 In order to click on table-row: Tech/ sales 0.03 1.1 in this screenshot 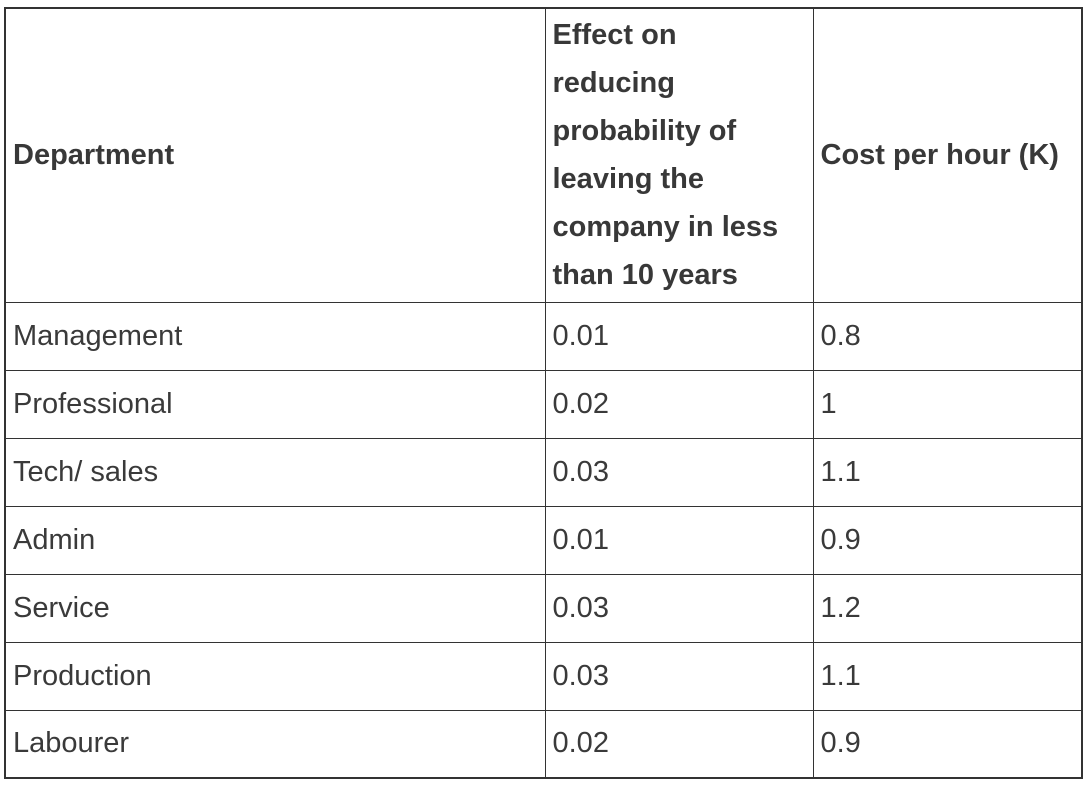, I will do `click(543, 472)`.